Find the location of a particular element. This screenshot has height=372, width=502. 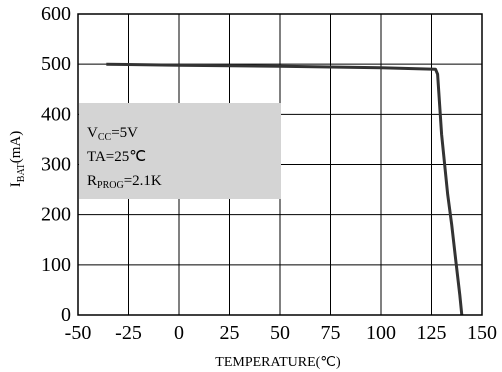

y-tick-labels: 0 100 200 300 400 500 600 is located at coordinates (56, 164).